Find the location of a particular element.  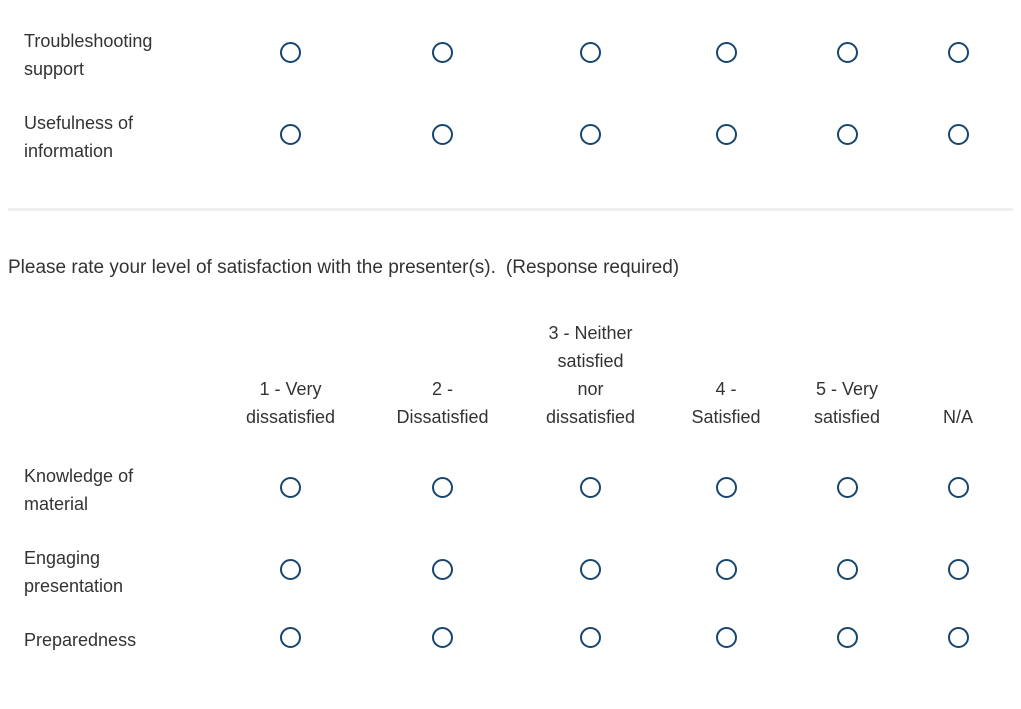

row-label-knowledge-of-material: Knowledge of material is located at coordinates (79, 490).